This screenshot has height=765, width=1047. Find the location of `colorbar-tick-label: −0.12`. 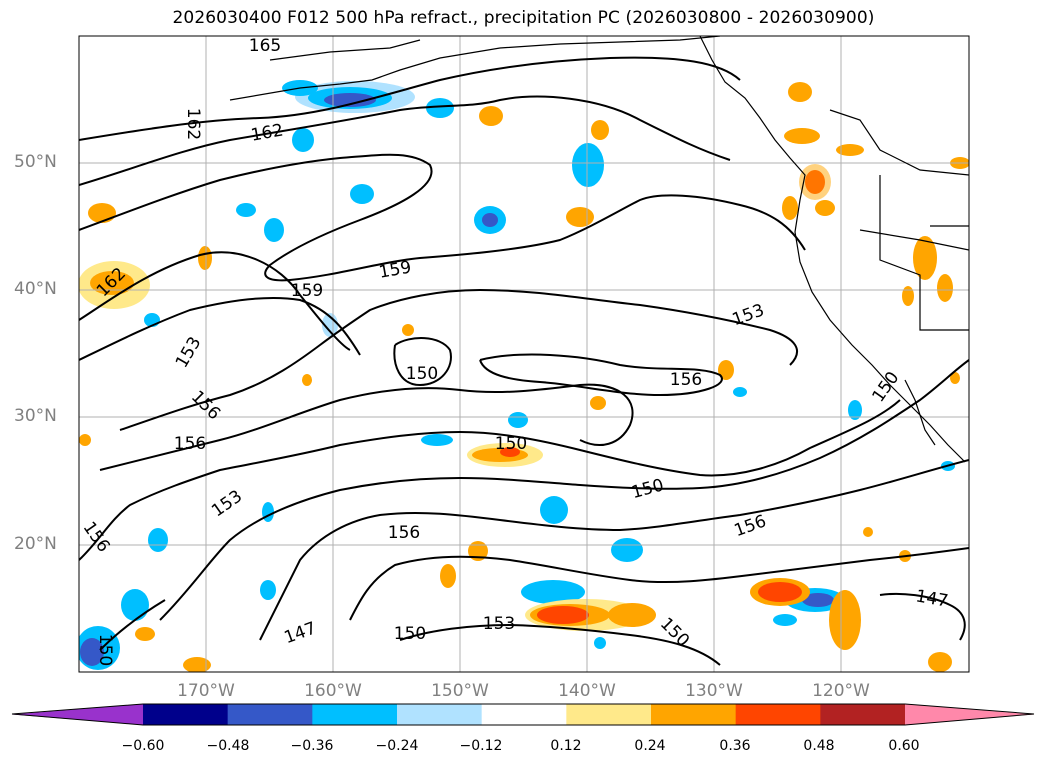

colorbar-tick-label: −0.12 is located at coordinates (481, 746).